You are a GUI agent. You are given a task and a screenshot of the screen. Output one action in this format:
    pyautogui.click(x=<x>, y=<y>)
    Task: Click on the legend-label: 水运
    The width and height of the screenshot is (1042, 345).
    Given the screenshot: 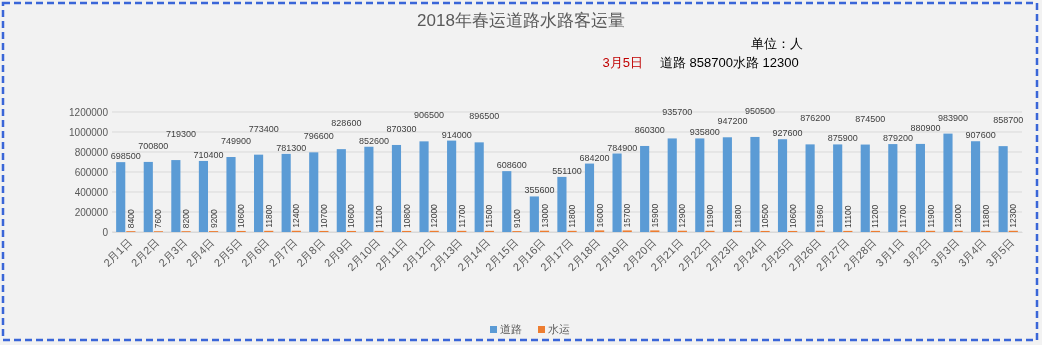 What is the action you would take?
    pyautogui.click(x=559, y=329)
    